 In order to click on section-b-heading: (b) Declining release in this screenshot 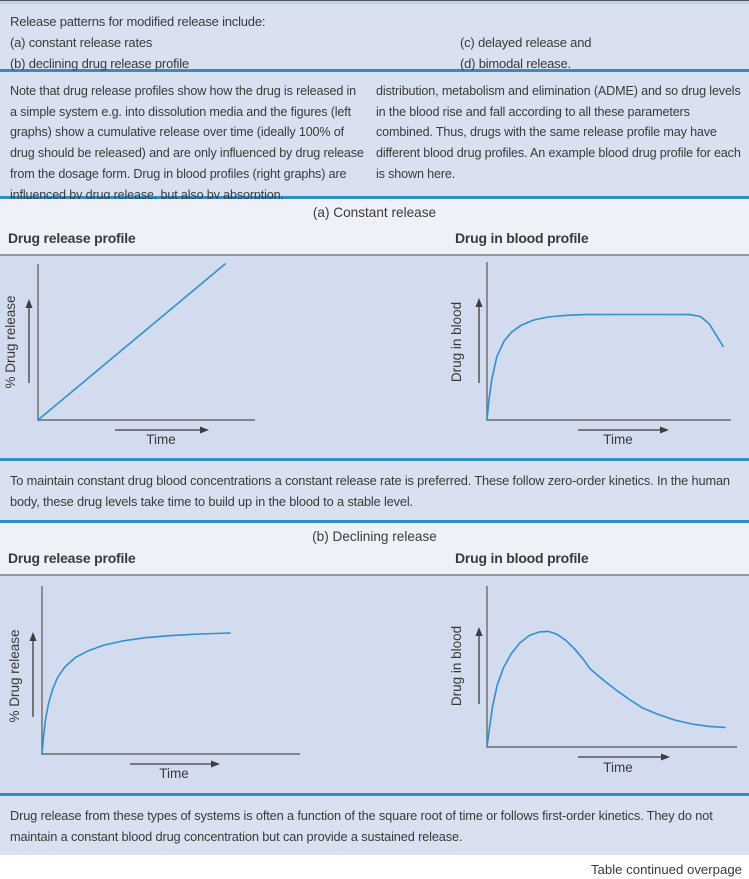, I will do `click(374, 536)`.